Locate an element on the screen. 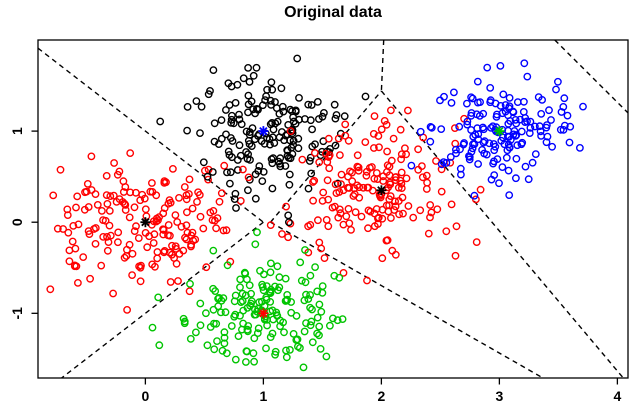 The image size is (640, 418). x-tick-label: 4 is located at coordinates (617, 396).